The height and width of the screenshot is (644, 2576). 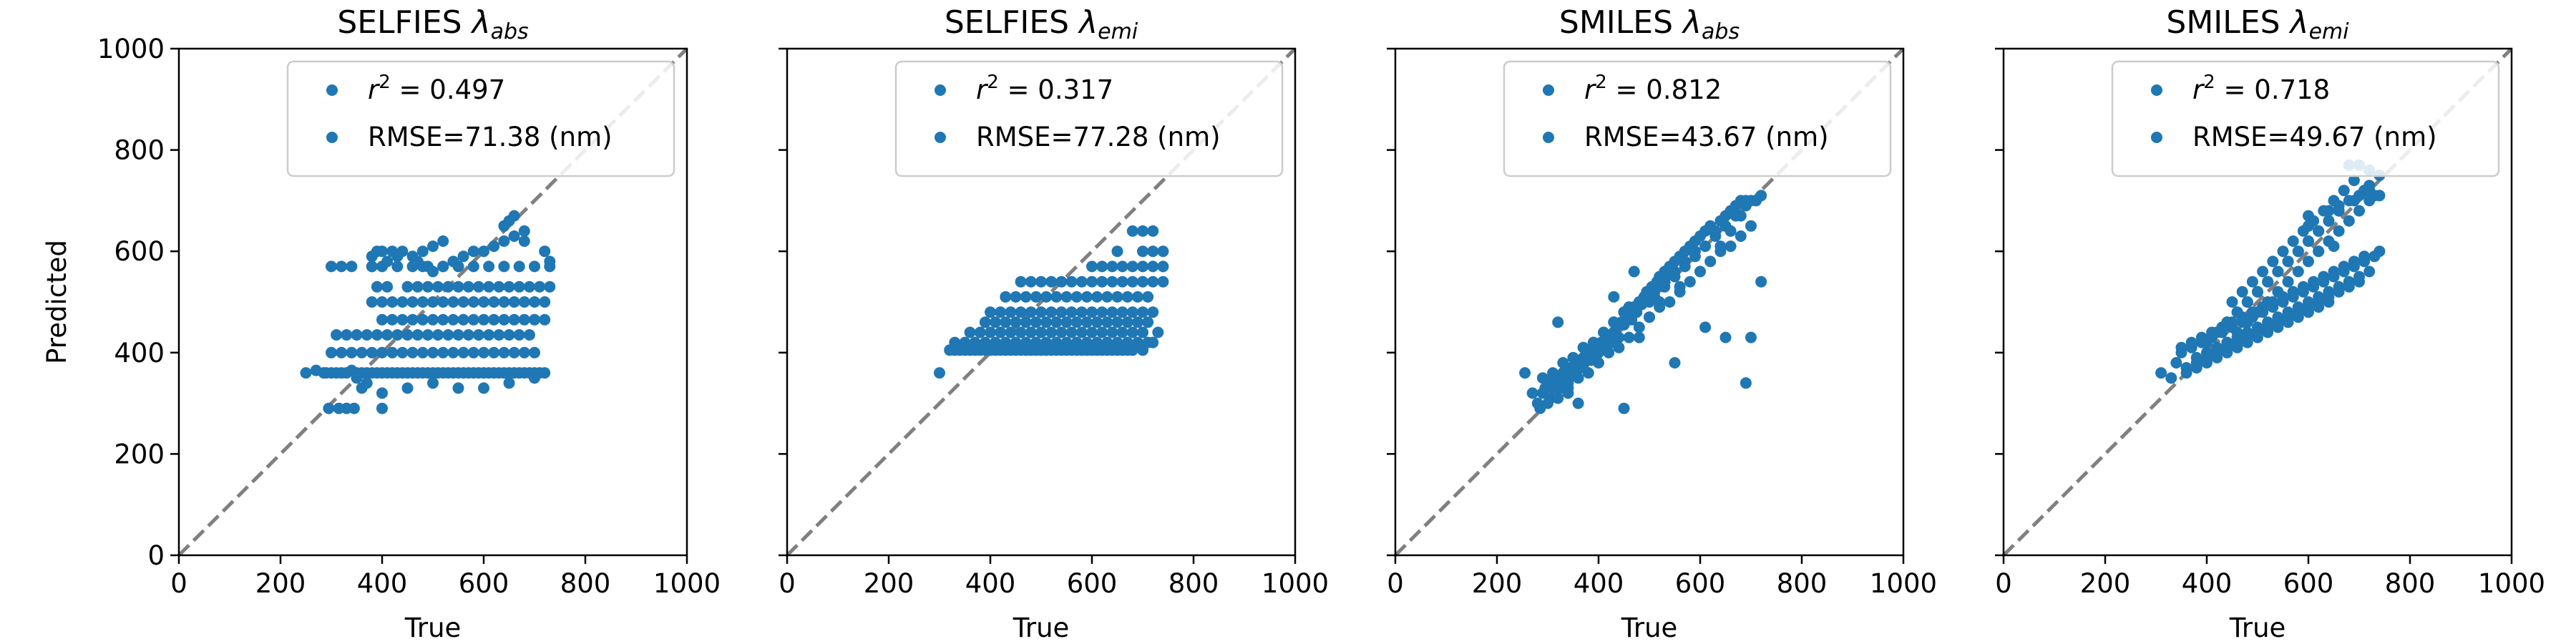 What do you see at coordinates (156, 555) in the screenshot?
I see `y-tick-label: 0` at bounding box center [156, 555].